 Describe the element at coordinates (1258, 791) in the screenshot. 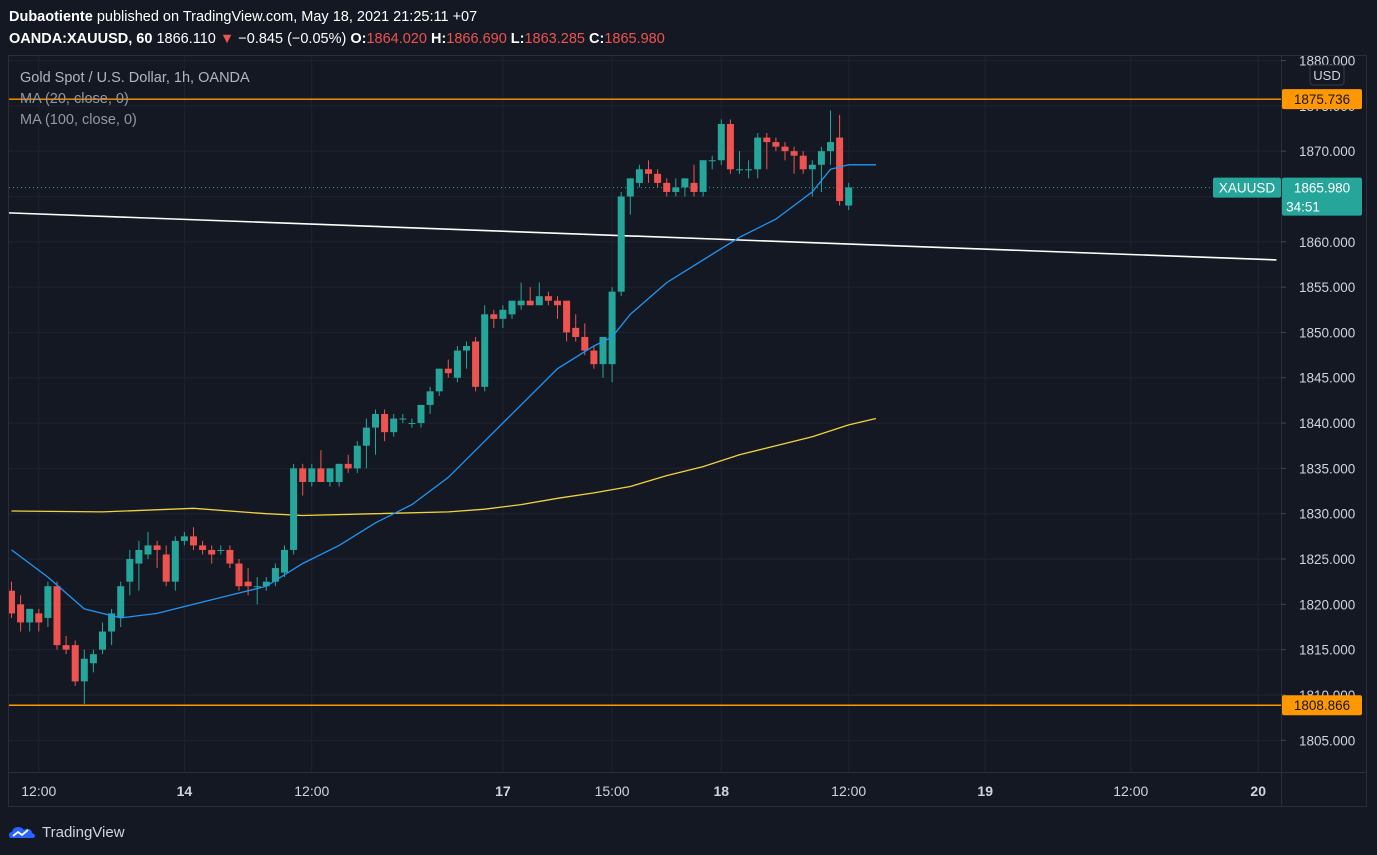

I see `time-tick-label: 20` at that location.